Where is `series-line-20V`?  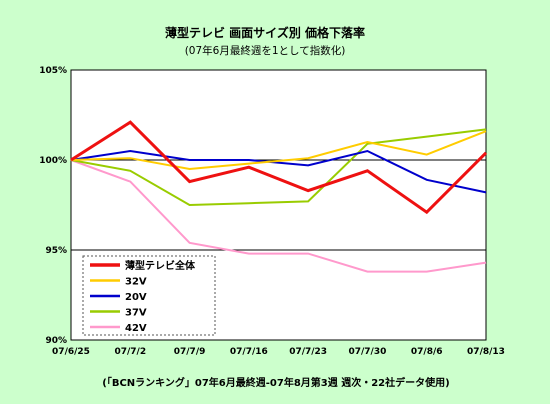
series-line-20V is located at coordinates (278, 171).